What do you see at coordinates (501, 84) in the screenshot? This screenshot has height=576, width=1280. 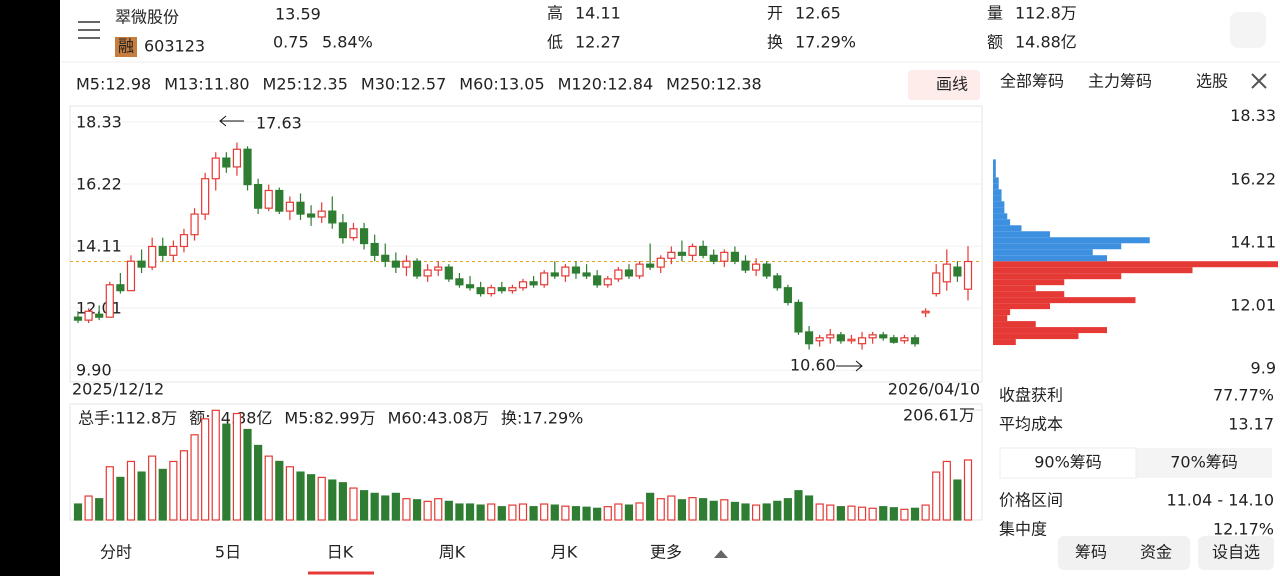 I see `ma-legend: M60:13.05` at bounding box center [501, 84].